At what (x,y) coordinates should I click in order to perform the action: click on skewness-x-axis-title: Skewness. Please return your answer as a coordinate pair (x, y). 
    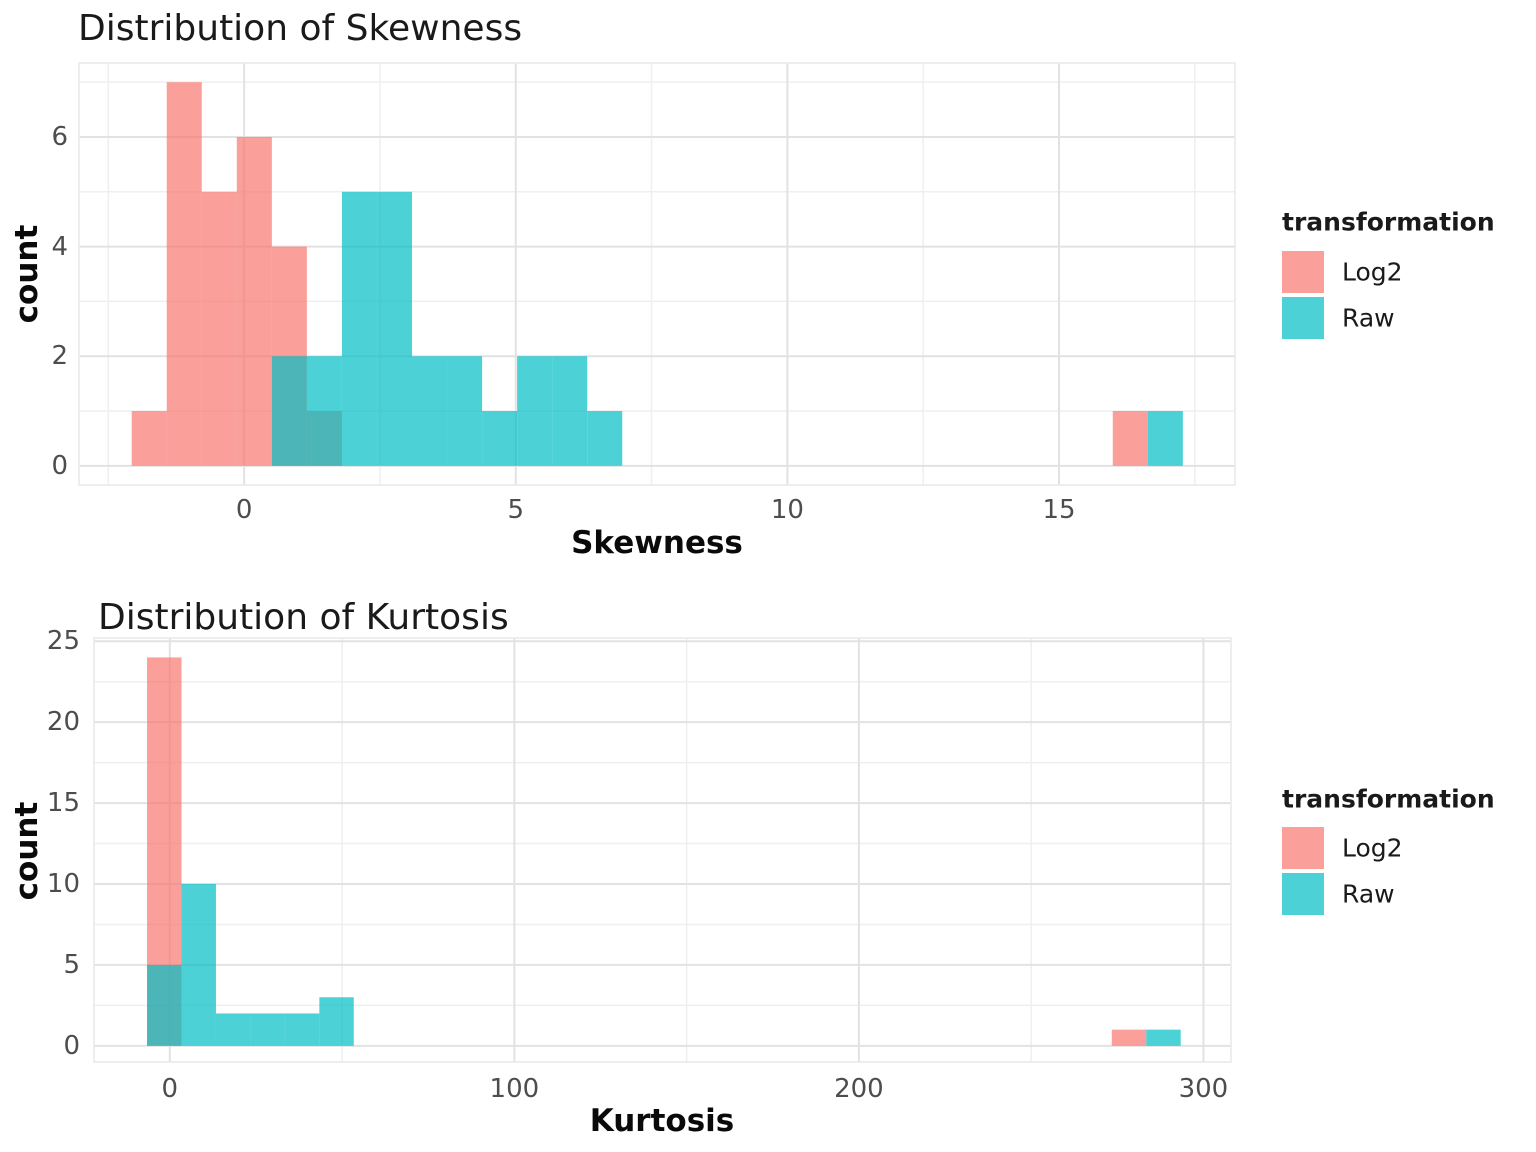
    Looking at the image, I should click on (657, 543).